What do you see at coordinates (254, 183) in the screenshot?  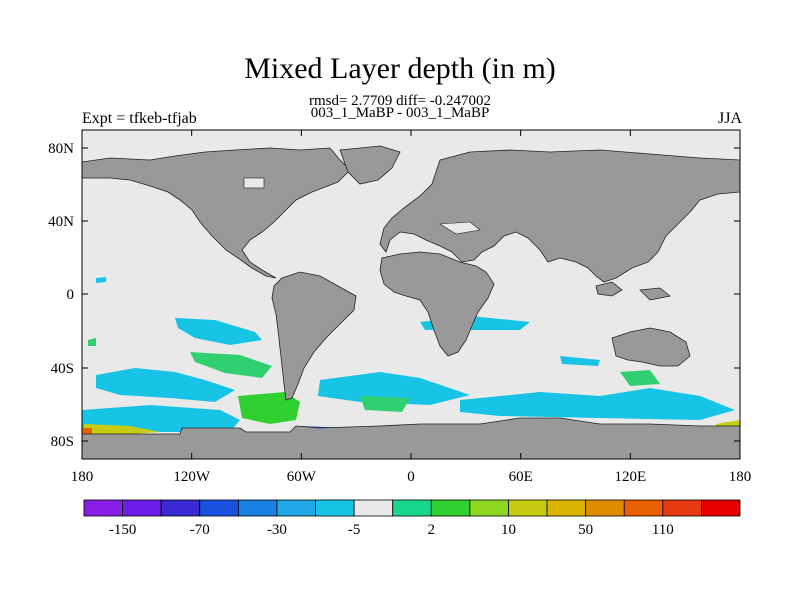 I see `hudson-bay` at bounding box center [254, 183].